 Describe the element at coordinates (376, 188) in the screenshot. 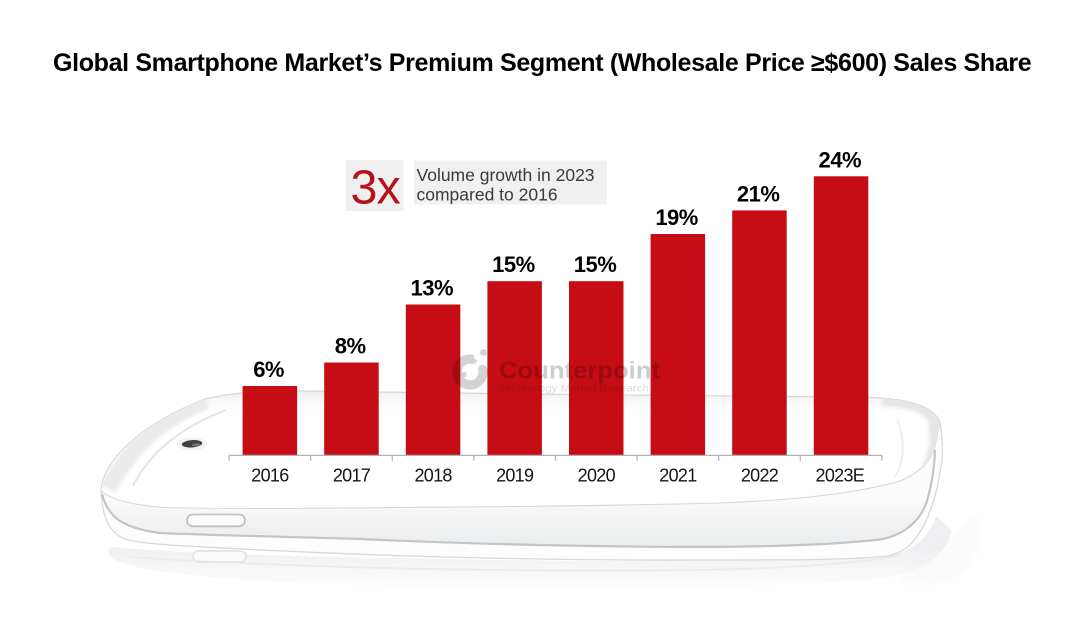

I see `svg-text: 3x` at that location.